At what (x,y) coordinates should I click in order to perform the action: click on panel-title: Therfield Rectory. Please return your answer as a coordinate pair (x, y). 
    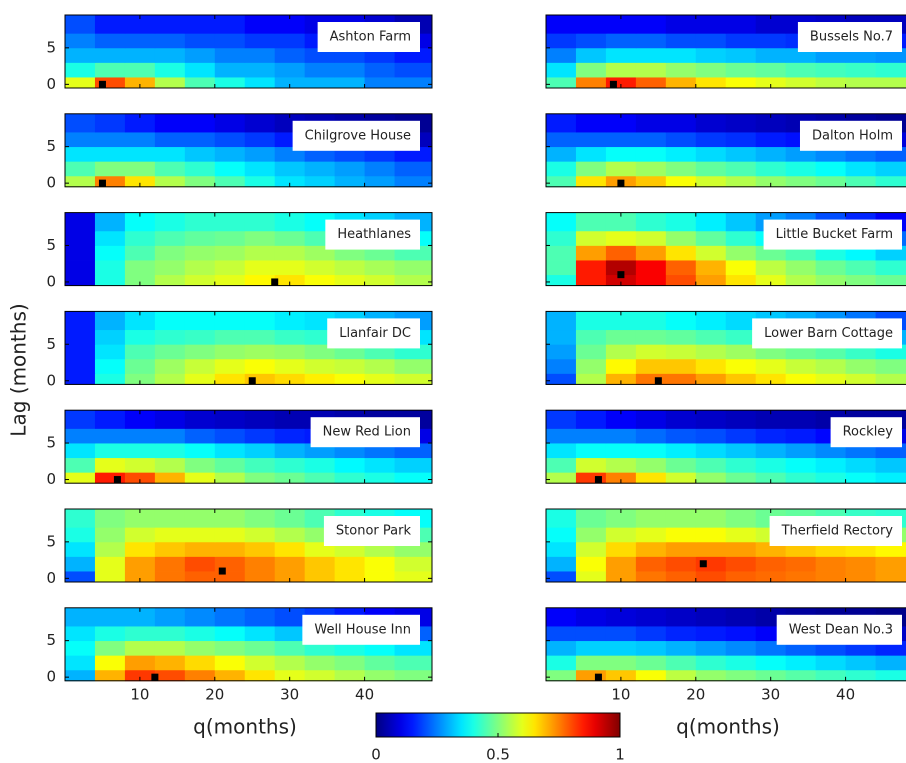
    Looking at the image, I should click on (837, 531).